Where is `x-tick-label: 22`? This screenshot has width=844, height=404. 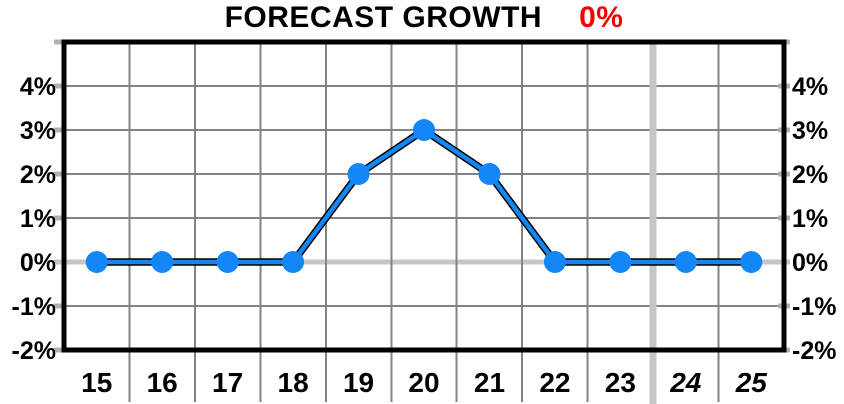
x-tick-label: 22 is located at coordinates (554, 382).